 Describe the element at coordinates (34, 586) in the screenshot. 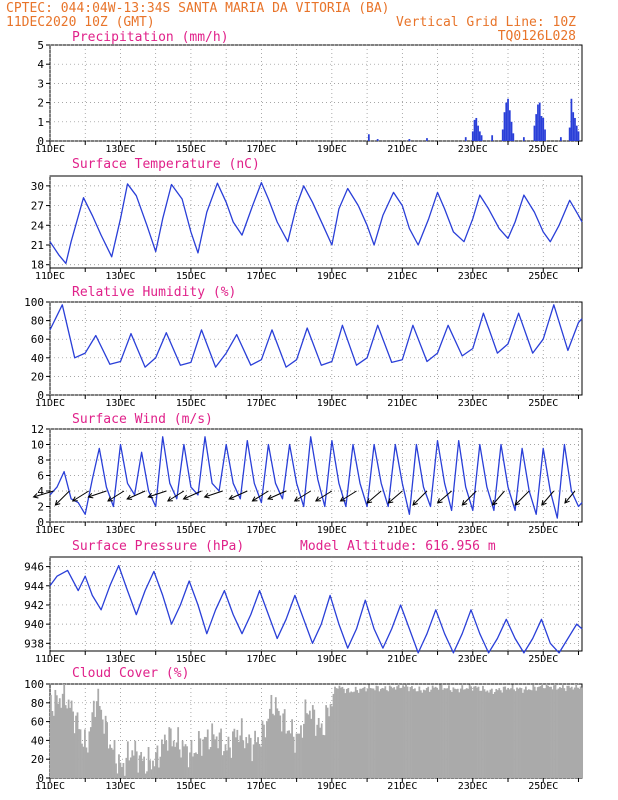

I see `y-tick-label: 944` at that location.